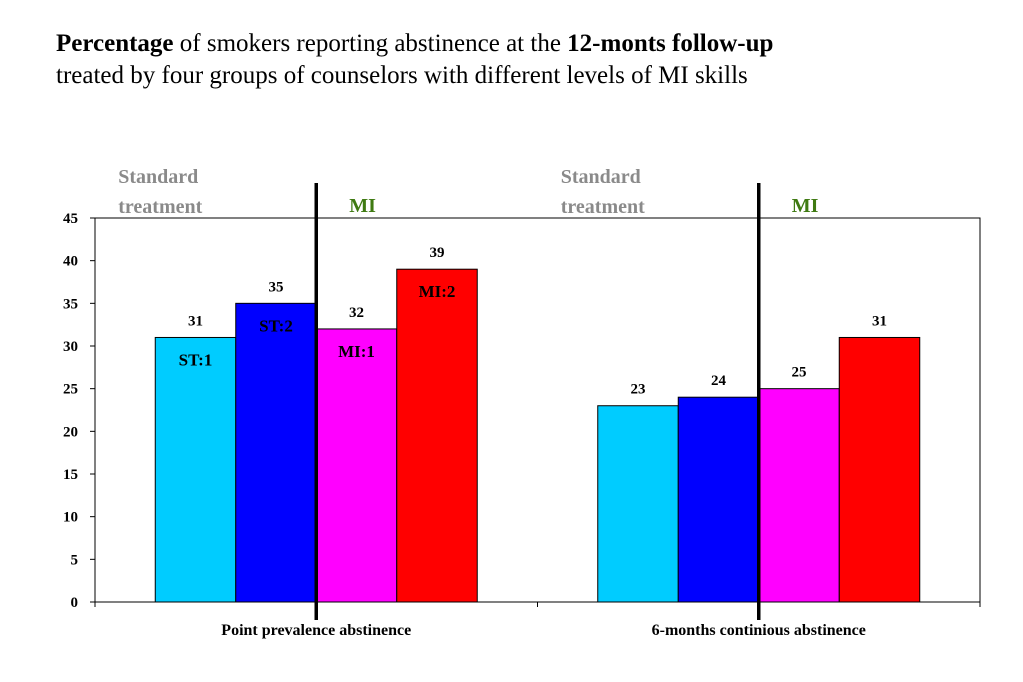  What do you see at coordinates (719, 381) in the screenshot?
I see `data-label: 24` at bounding box center [719, 381].